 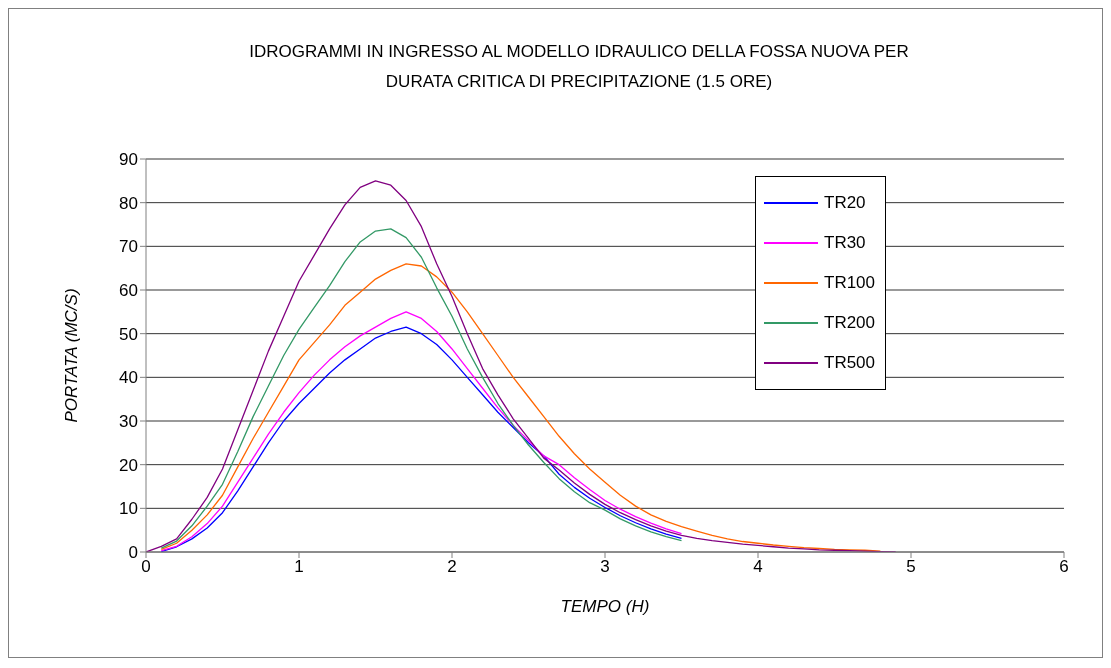 I want to click on y-tick-label: 60, so click(x=128, y=291).